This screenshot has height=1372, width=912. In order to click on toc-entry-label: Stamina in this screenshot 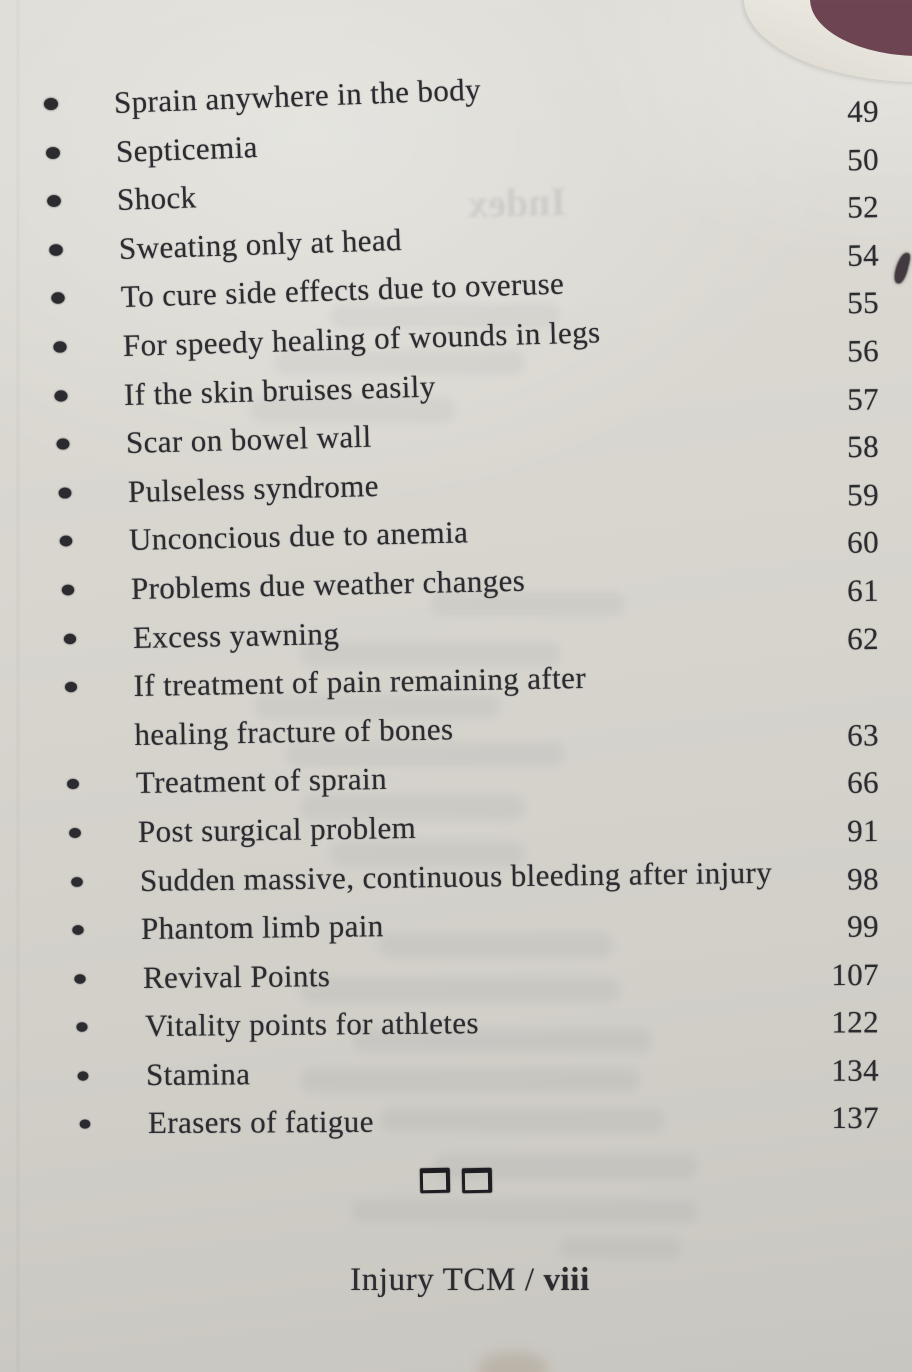, I will do `click(198, 1074)`.